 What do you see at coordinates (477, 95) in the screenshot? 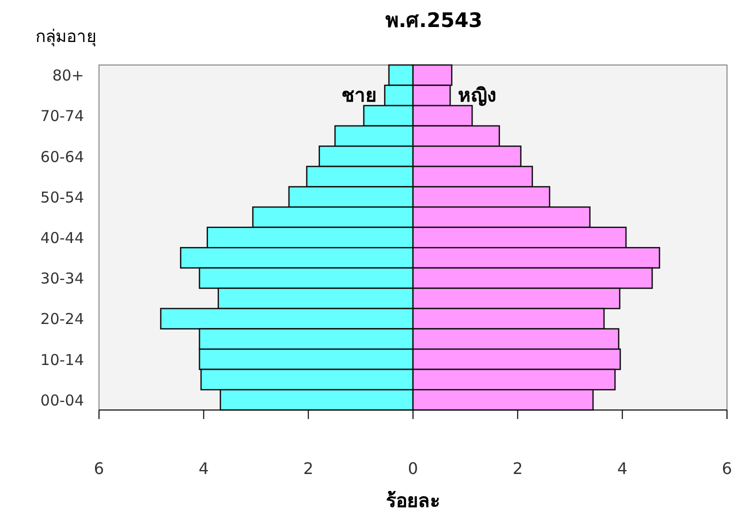
I see `series-label: หญิง` at bounding box center [477, 95].